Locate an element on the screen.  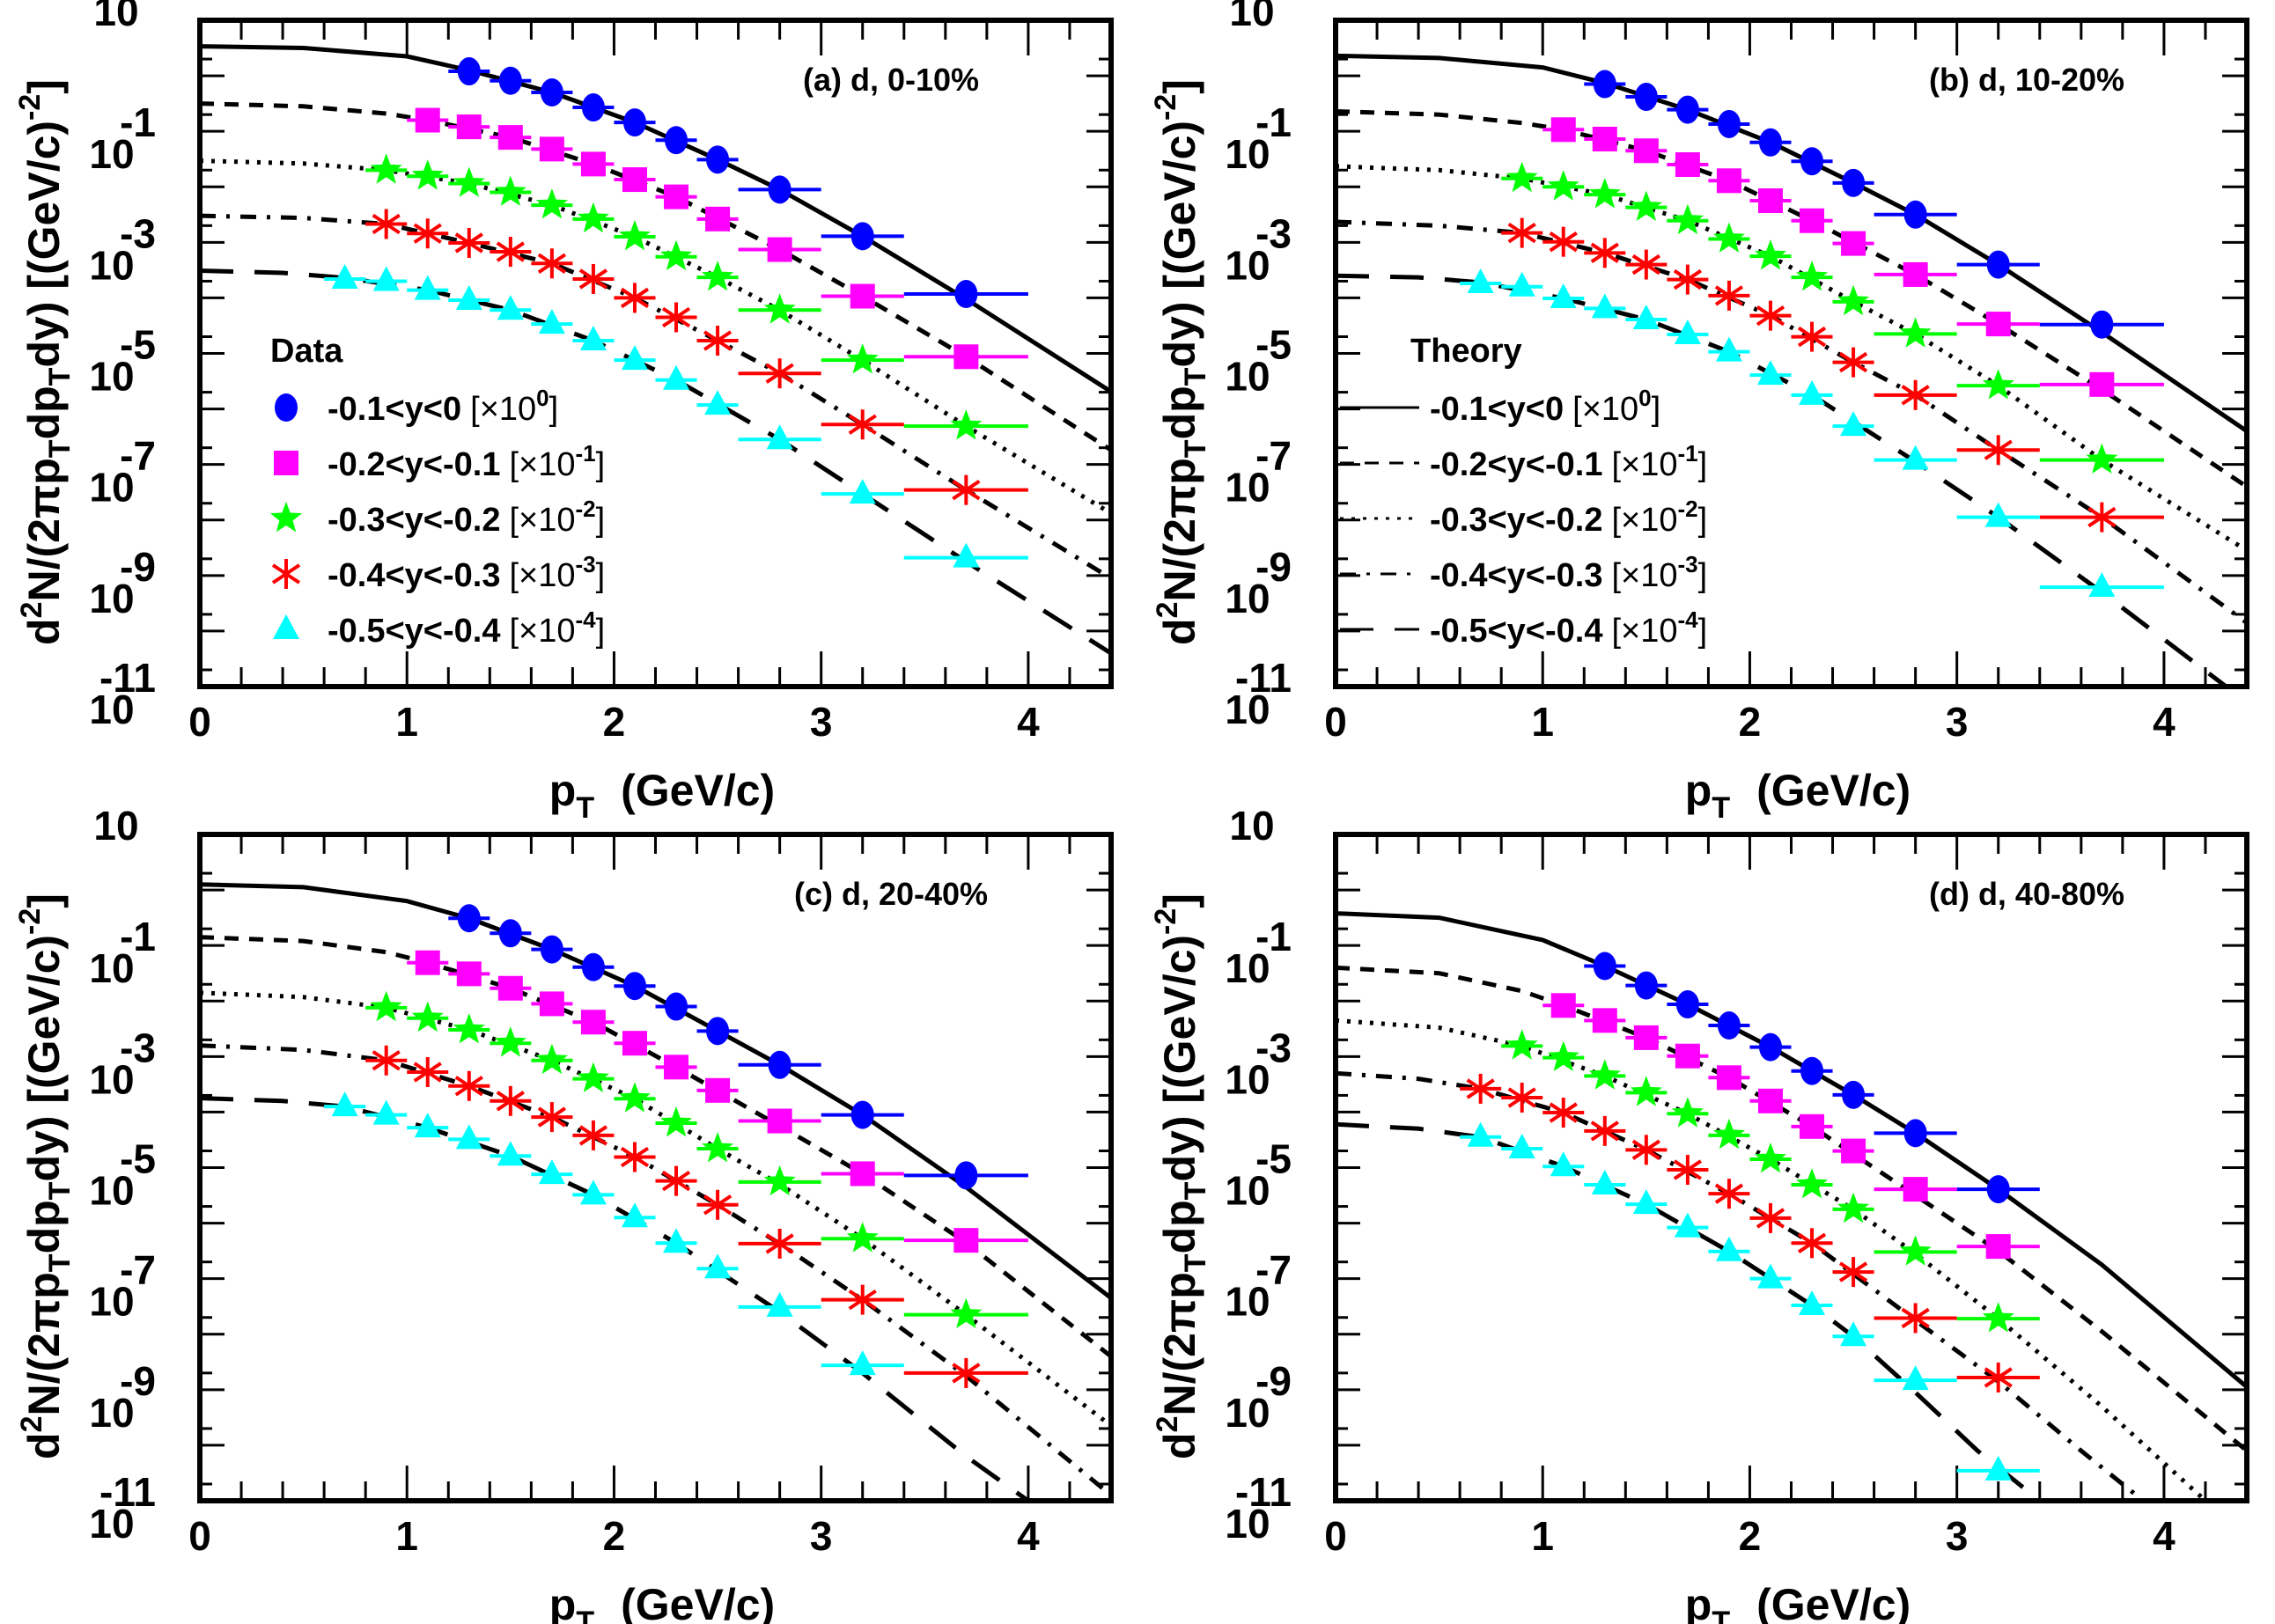
y-tick-label-exponent: -7 is located at coordinates (138, 456).